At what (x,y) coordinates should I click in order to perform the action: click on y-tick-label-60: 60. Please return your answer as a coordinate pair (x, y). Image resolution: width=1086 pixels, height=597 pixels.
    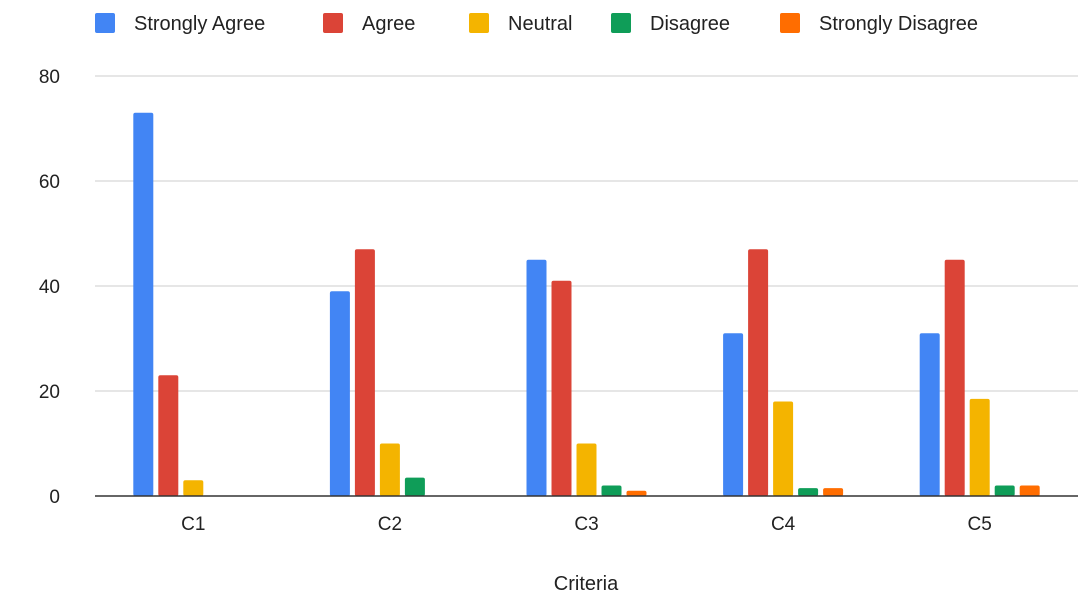
    Looking at the image, I should click on (49, 182).